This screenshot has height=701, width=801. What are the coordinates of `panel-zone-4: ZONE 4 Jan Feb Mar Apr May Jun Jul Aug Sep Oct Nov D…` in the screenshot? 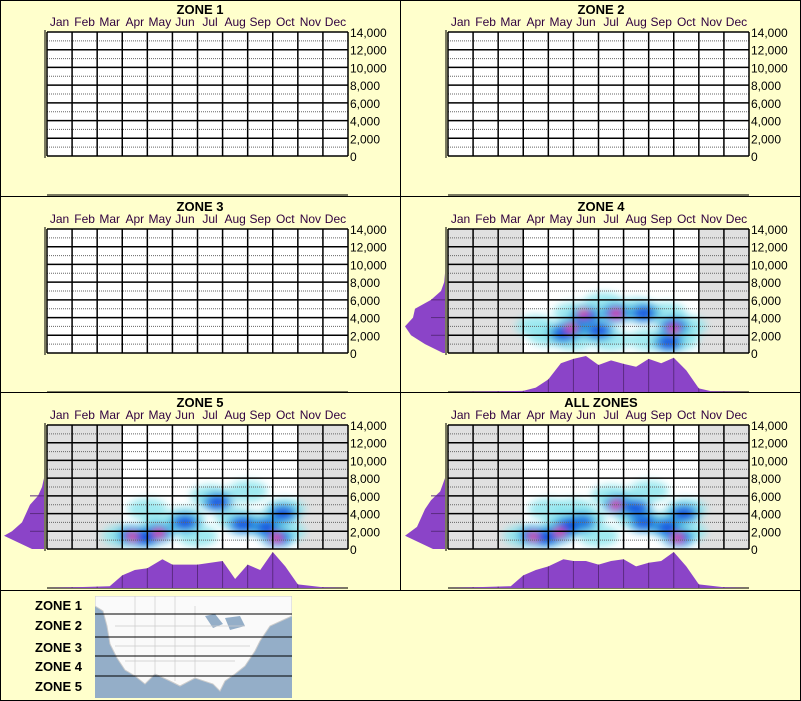 It's located at (601, 295).